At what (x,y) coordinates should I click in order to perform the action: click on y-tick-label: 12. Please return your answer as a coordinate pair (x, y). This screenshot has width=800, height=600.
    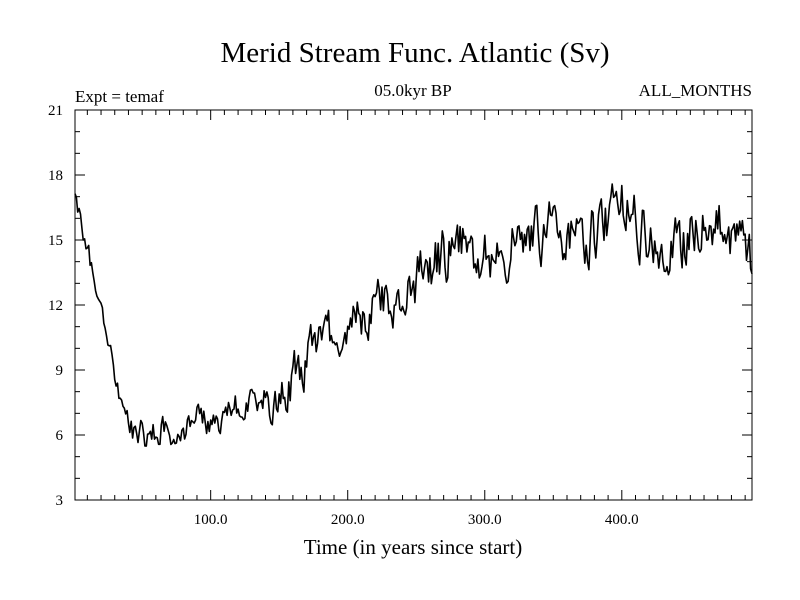
    Looking at the image, I should click on (55, 306).